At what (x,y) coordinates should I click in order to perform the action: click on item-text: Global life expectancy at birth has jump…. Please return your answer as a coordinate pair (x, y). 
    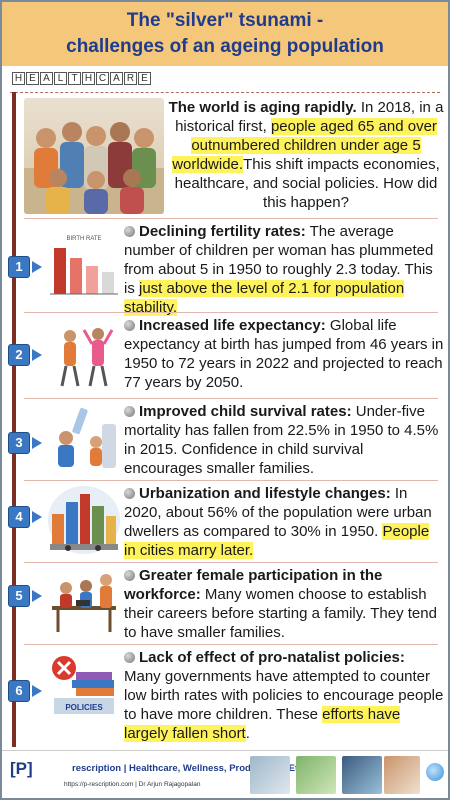
    Looking at the image, I should click on (284, 354).